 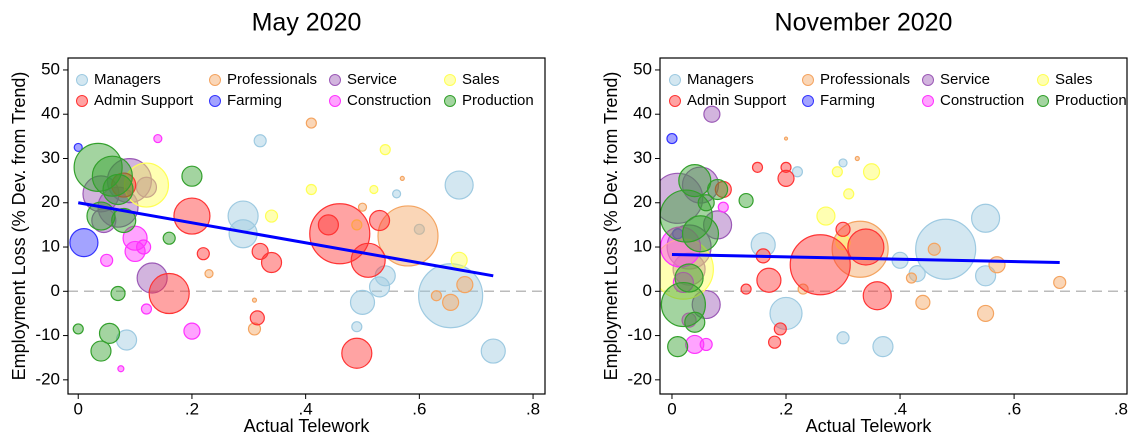 What do you see at coordinates (865, 79) in the screenshot?
I see `legend-label: Professionals` at bounding box center [865, 79].